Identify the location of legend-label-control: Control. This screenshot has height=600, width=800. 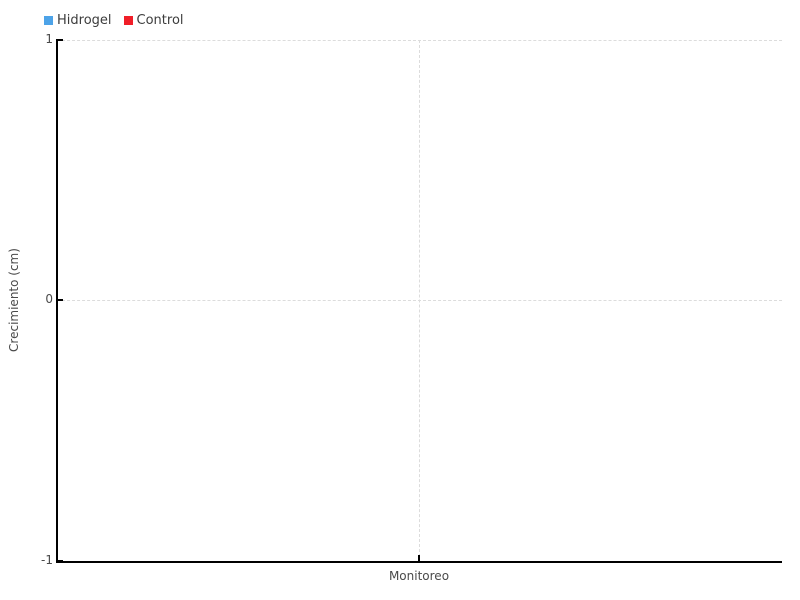
(160, 20).